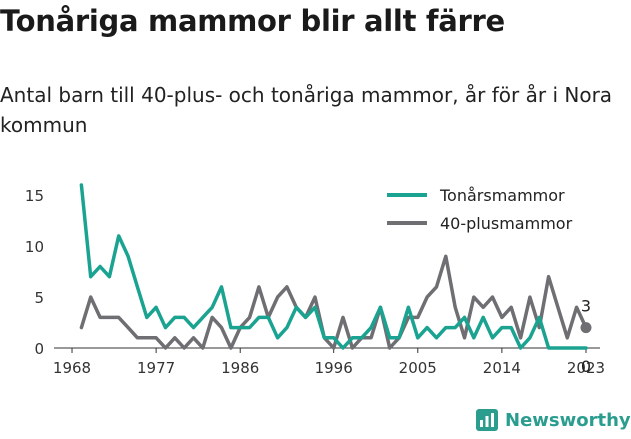 Image resolution: width=631 pixels, height=439 pixels. I want to click on chart-title: Tonåriga mammor blir allt färre, so click(252, 21).